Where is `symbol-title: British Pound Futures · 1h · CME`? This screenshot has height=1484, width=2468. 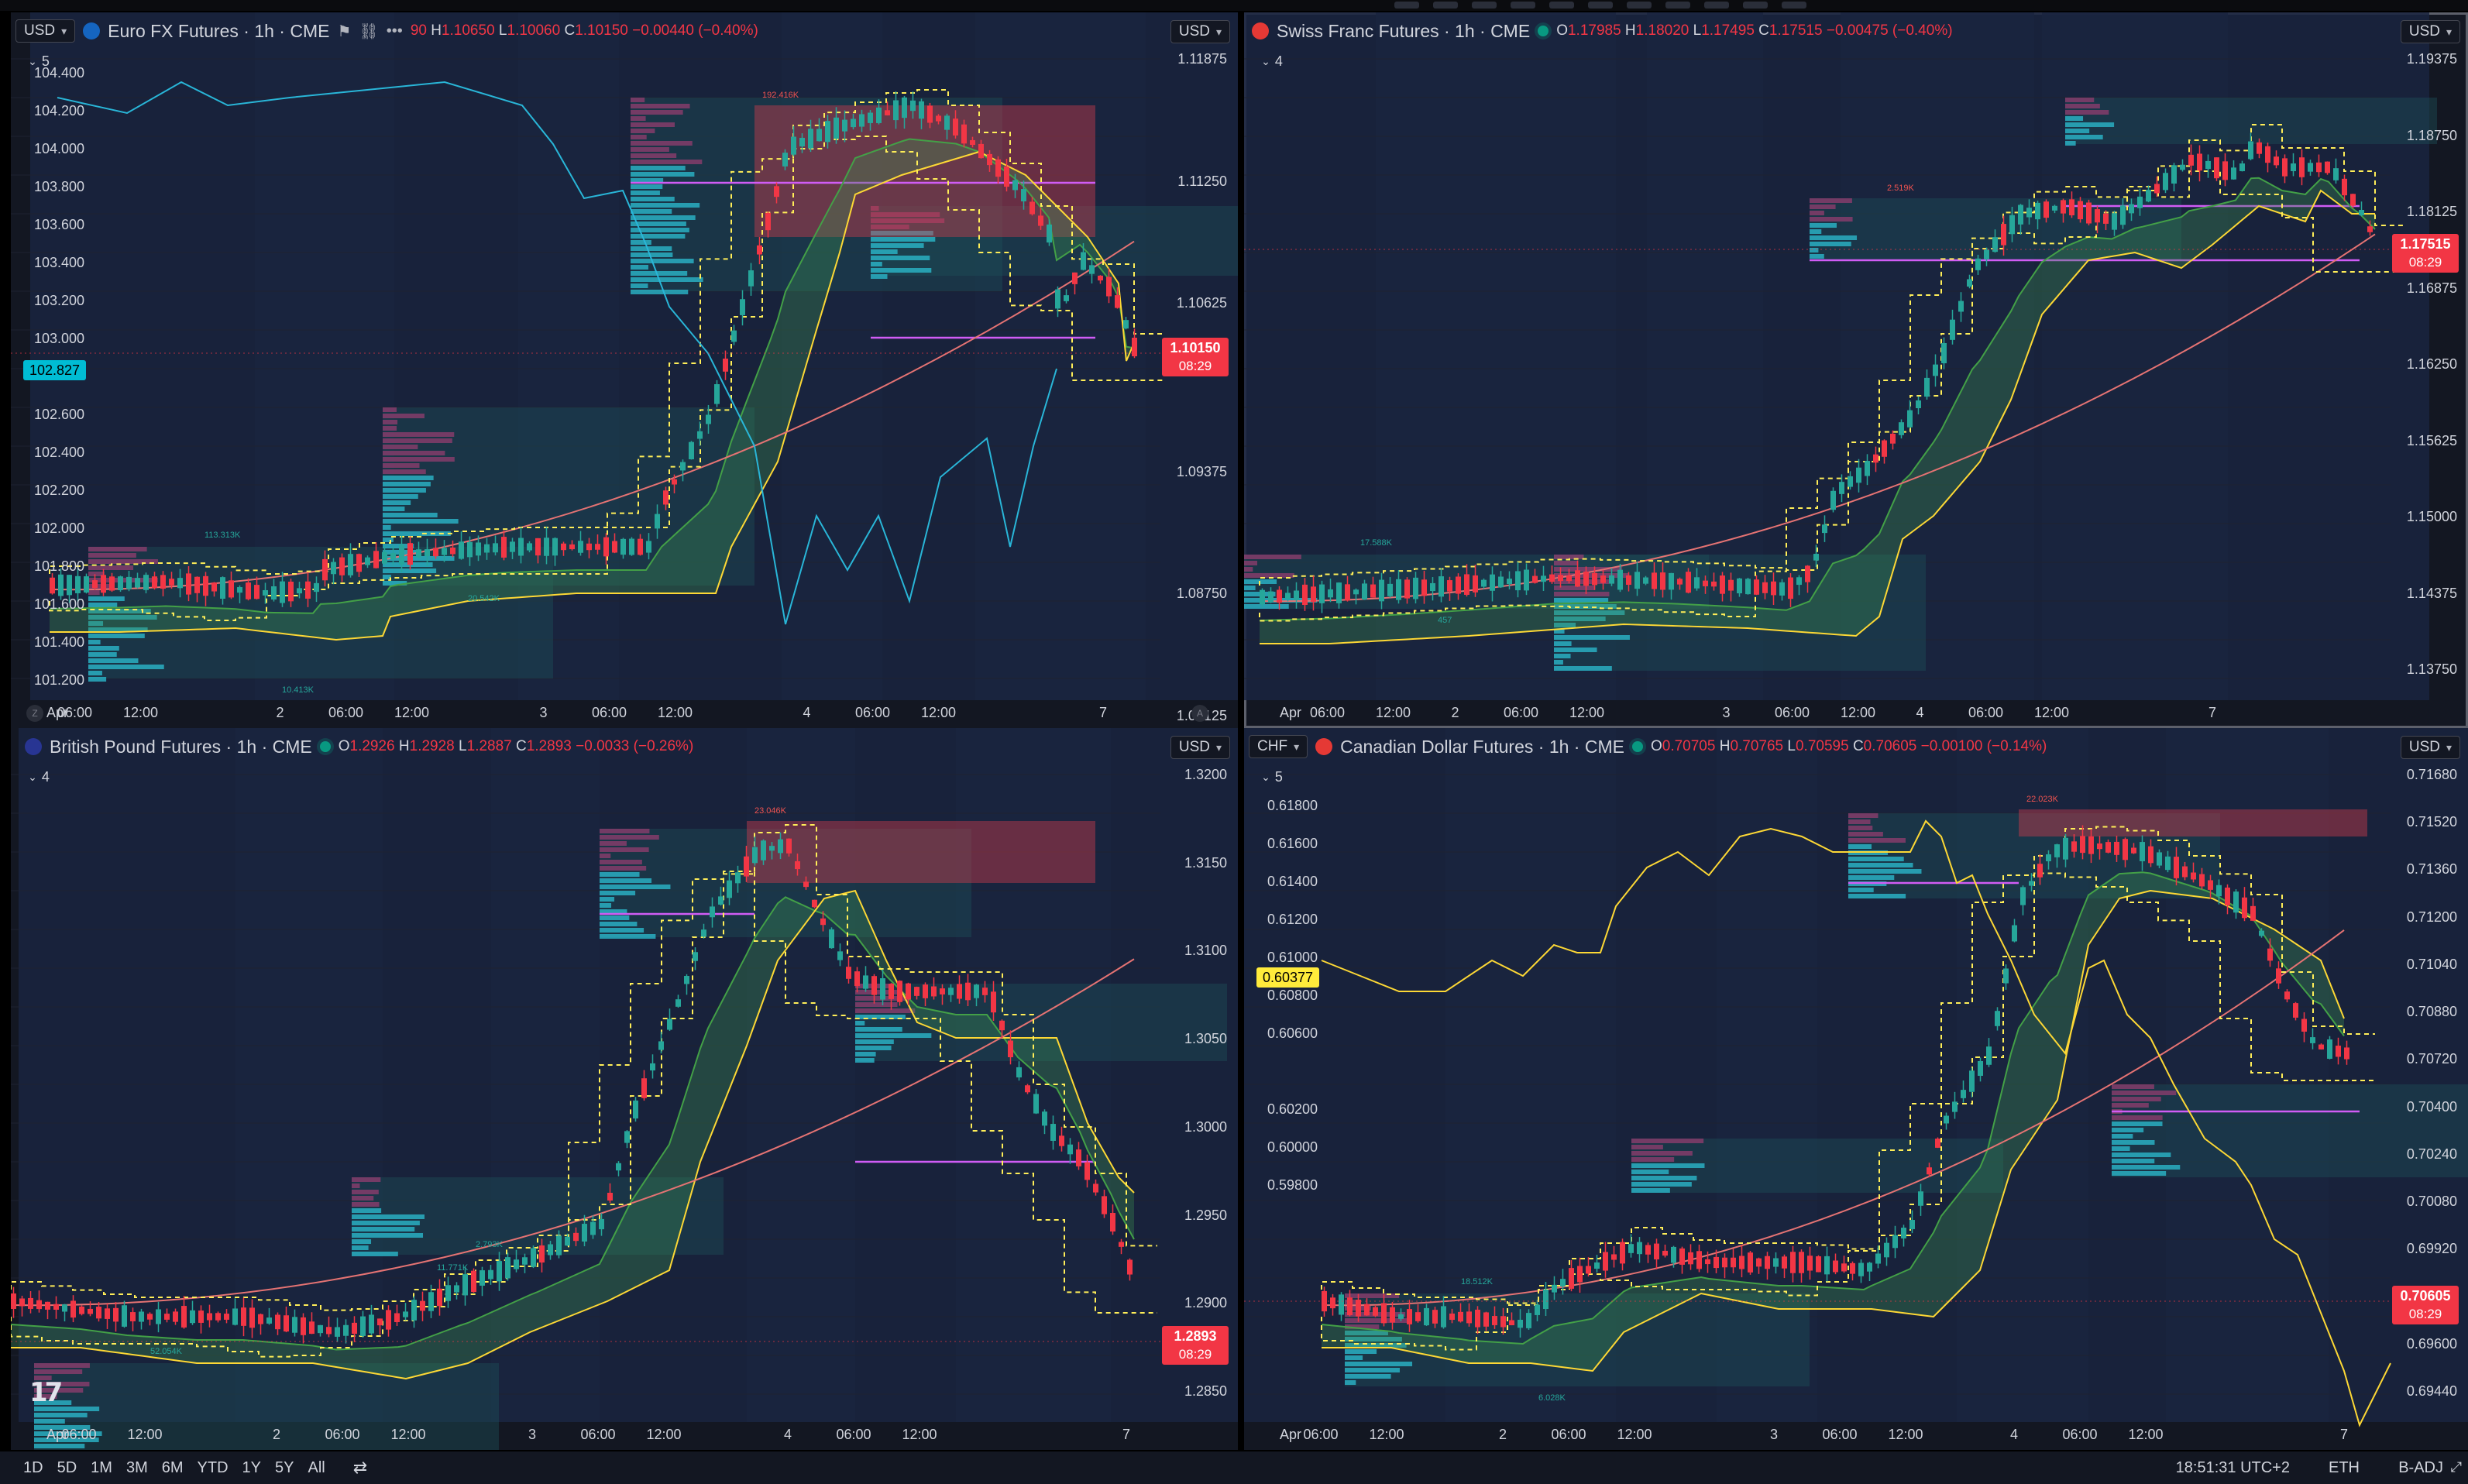 symbol-title: British Pound Futures · 1h · CME is located at coordinates (181, 746).